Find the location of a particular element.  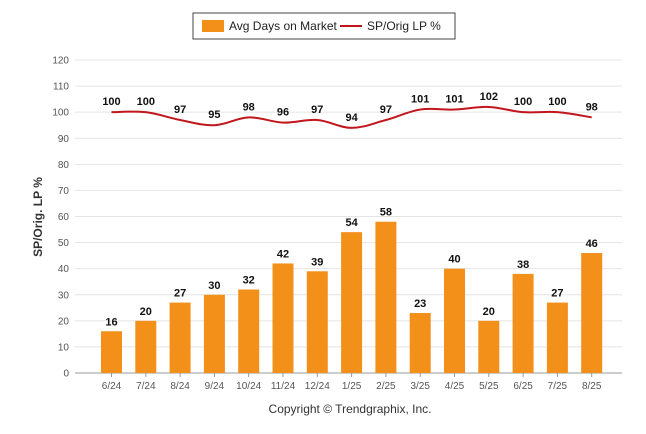

y-tick-label: 70 is located at coordinates (64, 191).